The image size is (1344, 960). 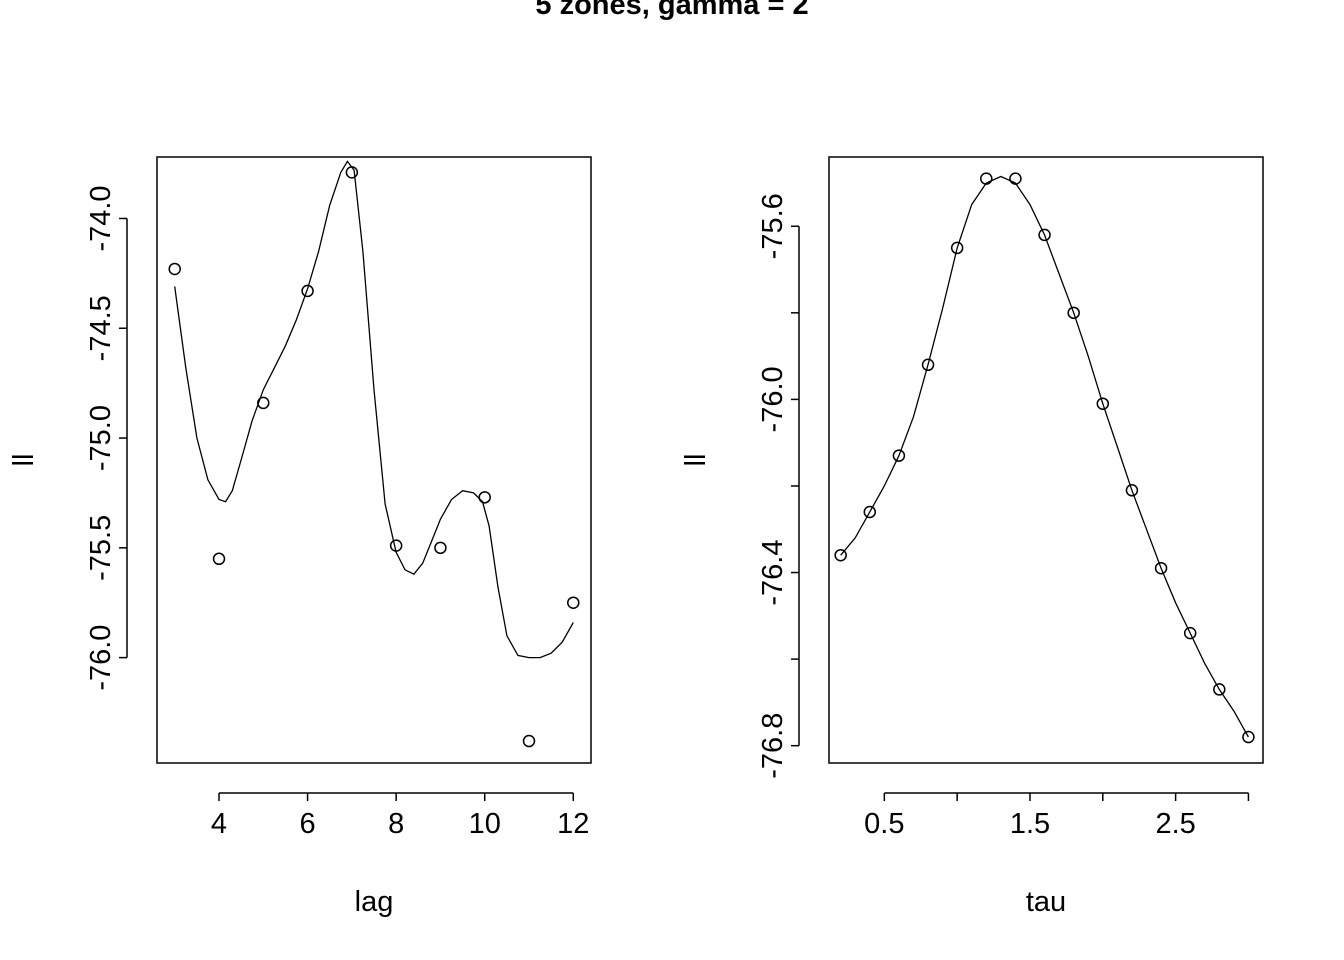 What do you see at coordinates (101, 548) in the screenshot?
I see `lag-y-tick-label: -75.5` at bounding box center [101, 548].